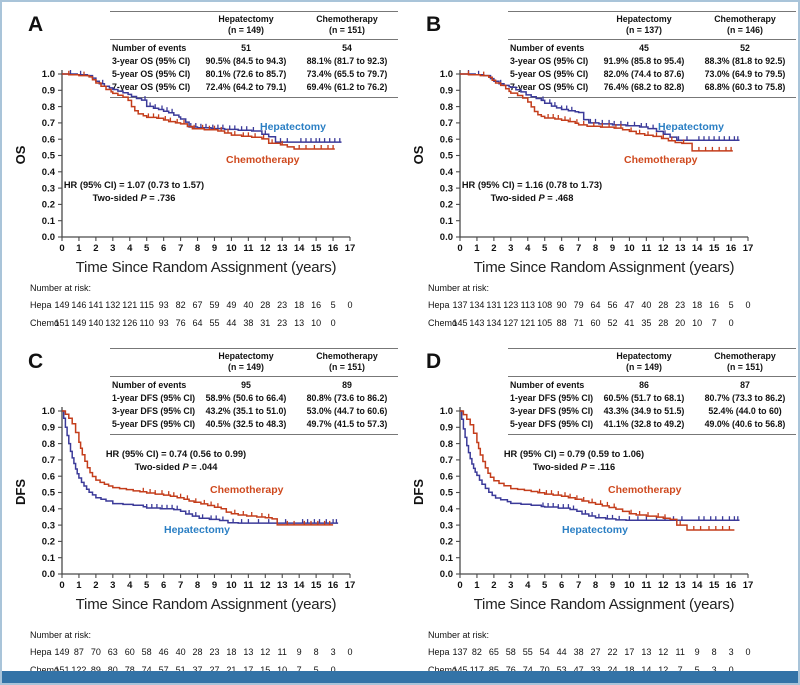 The height and width of the screenshot is (685, 800). What do you see at coordinates (714, 670) in the screenshot?
I see `risk-count: 3` at bounding box center [714, 670].